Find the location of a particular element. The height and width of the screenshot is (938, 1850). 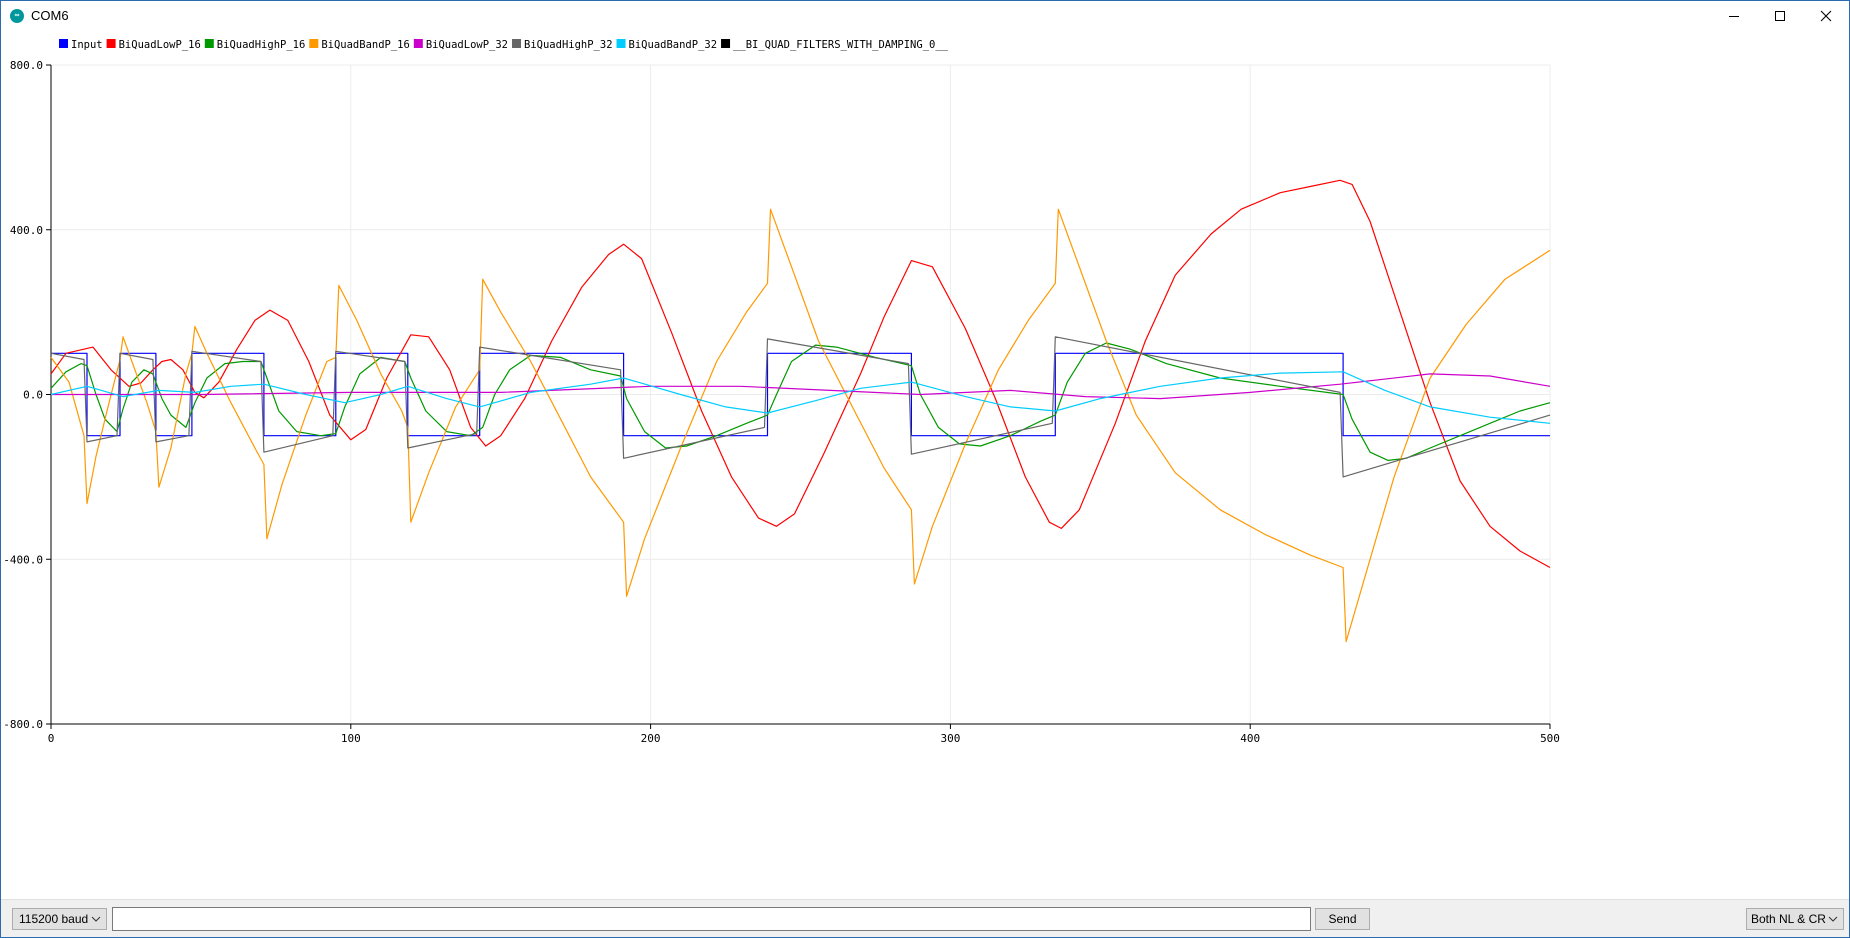

x-tick-label: 100 is located at coordinates (351, 738).